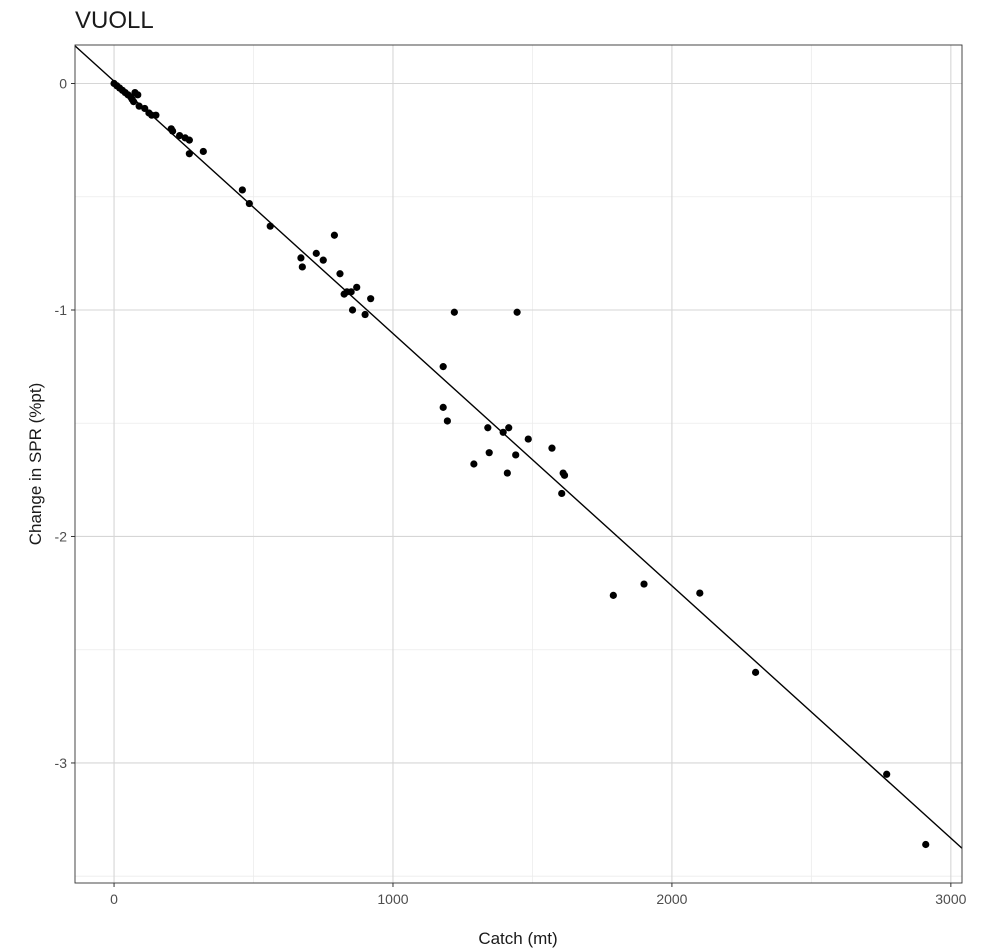  Describe the element at coordinates (517, 938) in the screenshot. I see `x-axis-title: Catch (mt)` at that location.